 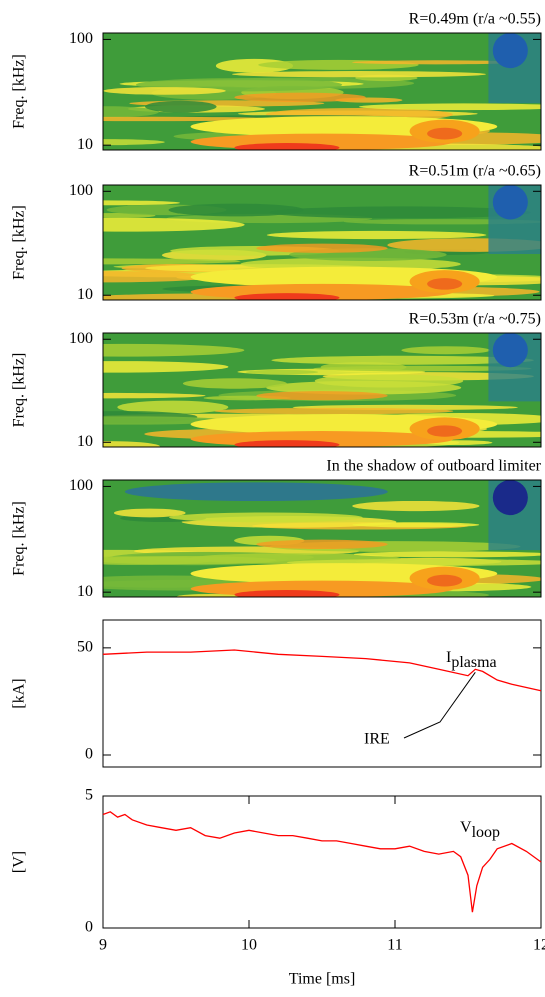 I want to click on annotation: IRE, so click(x=377, y=739).